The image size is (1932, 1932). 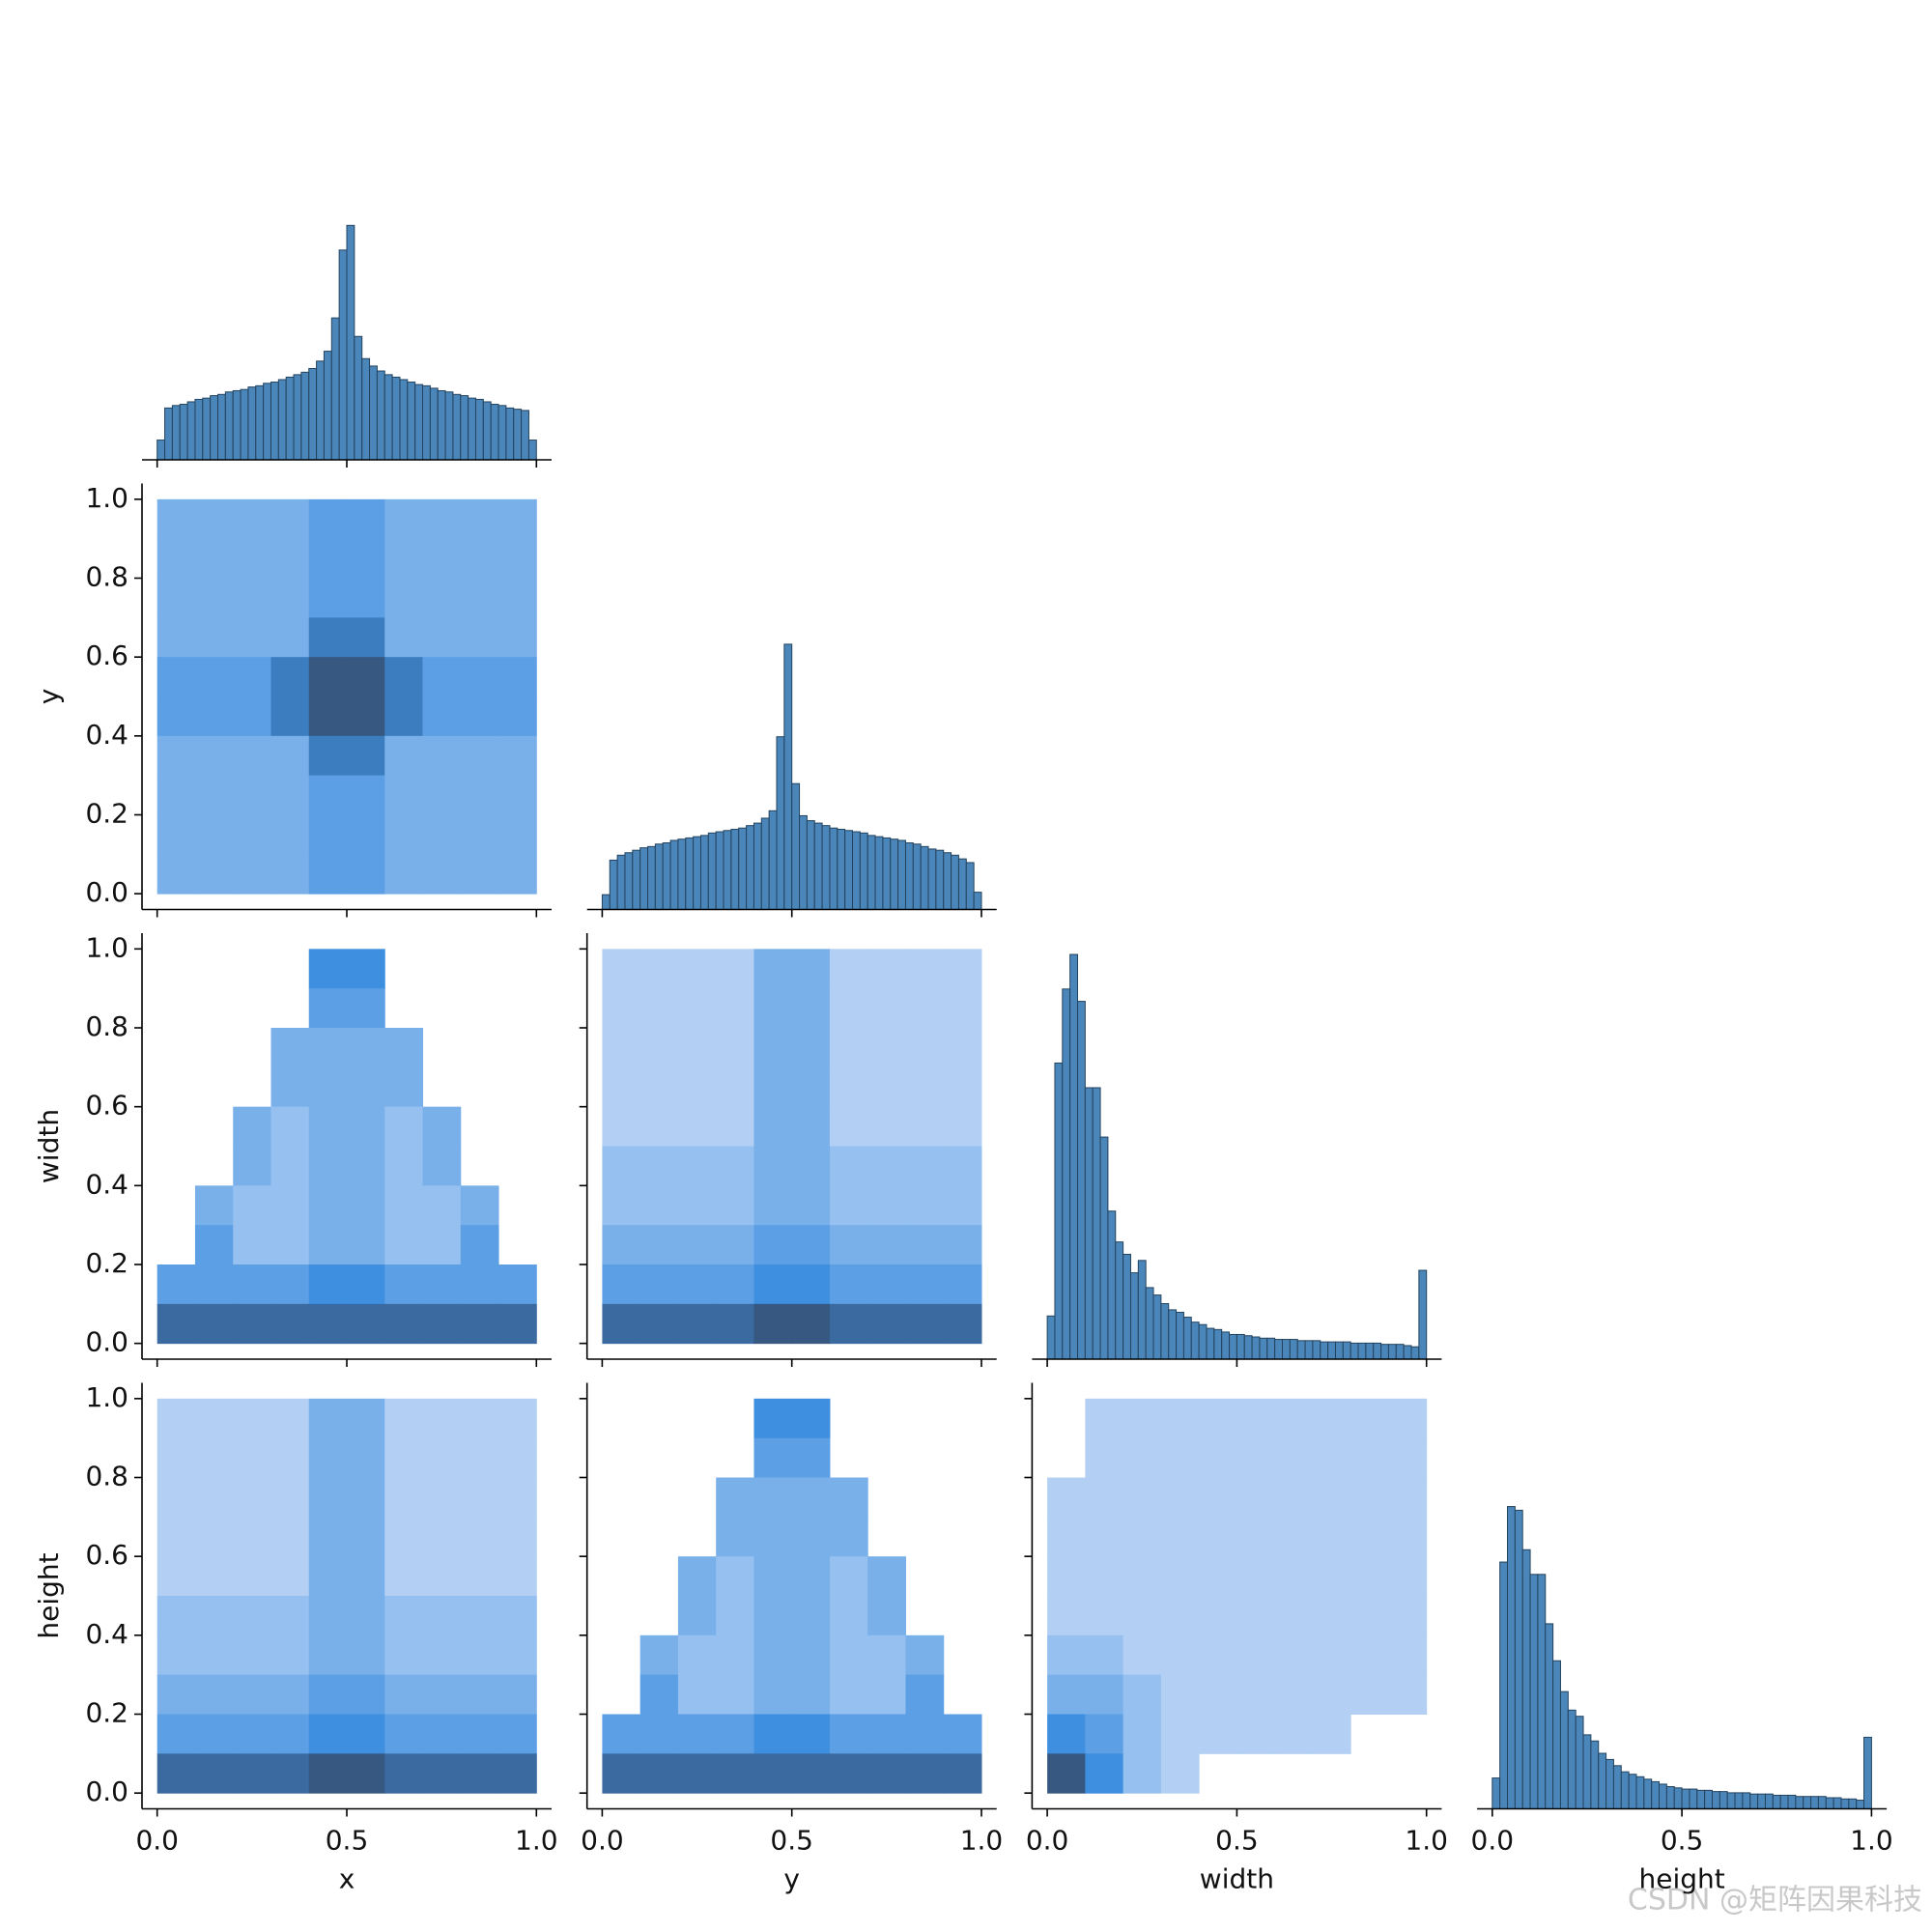 What do you see at coordinates (1237, 1841) in the screenshot?
I see `x-tick-label: 0.5` at bounding box center [1237, 1841].